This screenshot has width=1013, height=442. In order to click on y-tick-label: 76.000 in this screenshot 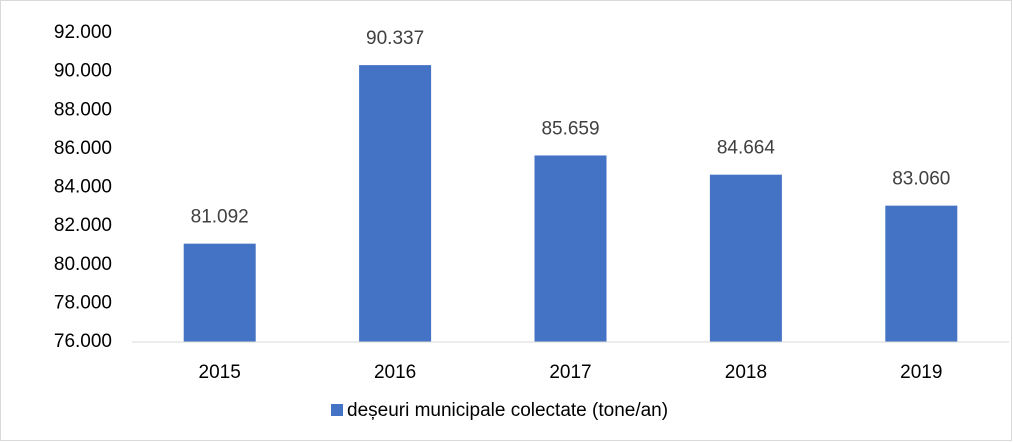, I will do `click(83, 341)`.